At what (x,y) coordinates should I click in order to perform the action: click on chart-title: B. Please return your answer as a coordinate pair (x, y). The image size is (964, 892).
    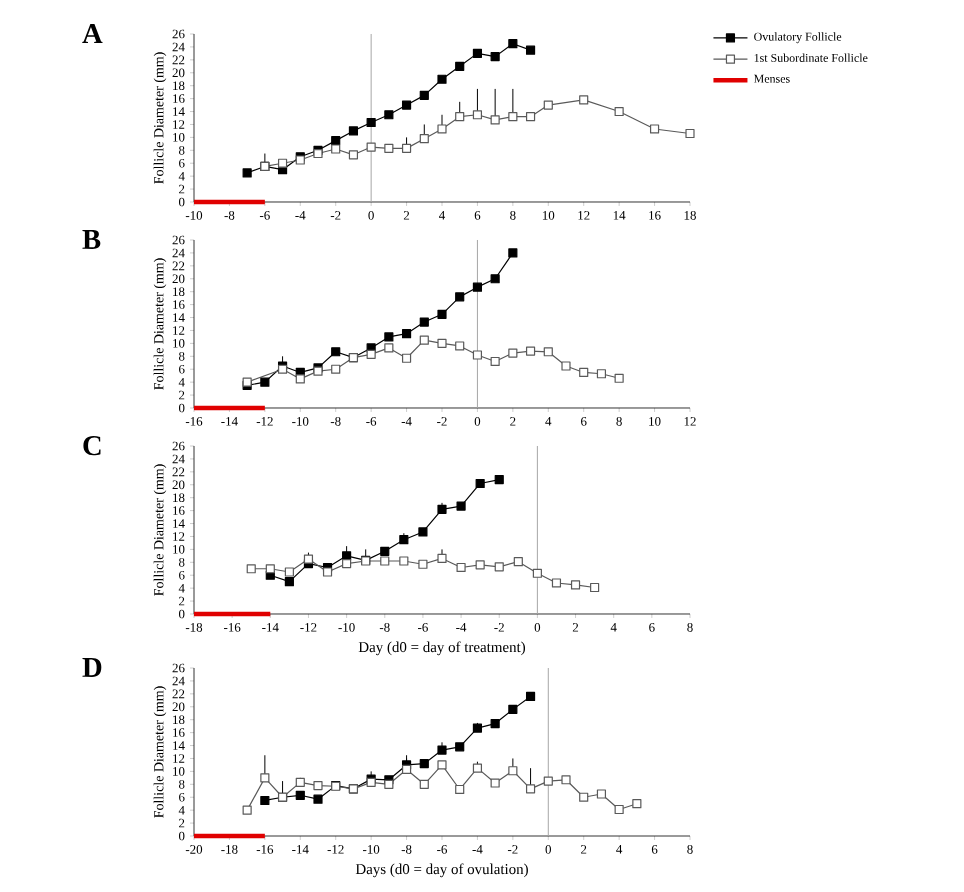
    Looking at the image, I should click on (91, 239).